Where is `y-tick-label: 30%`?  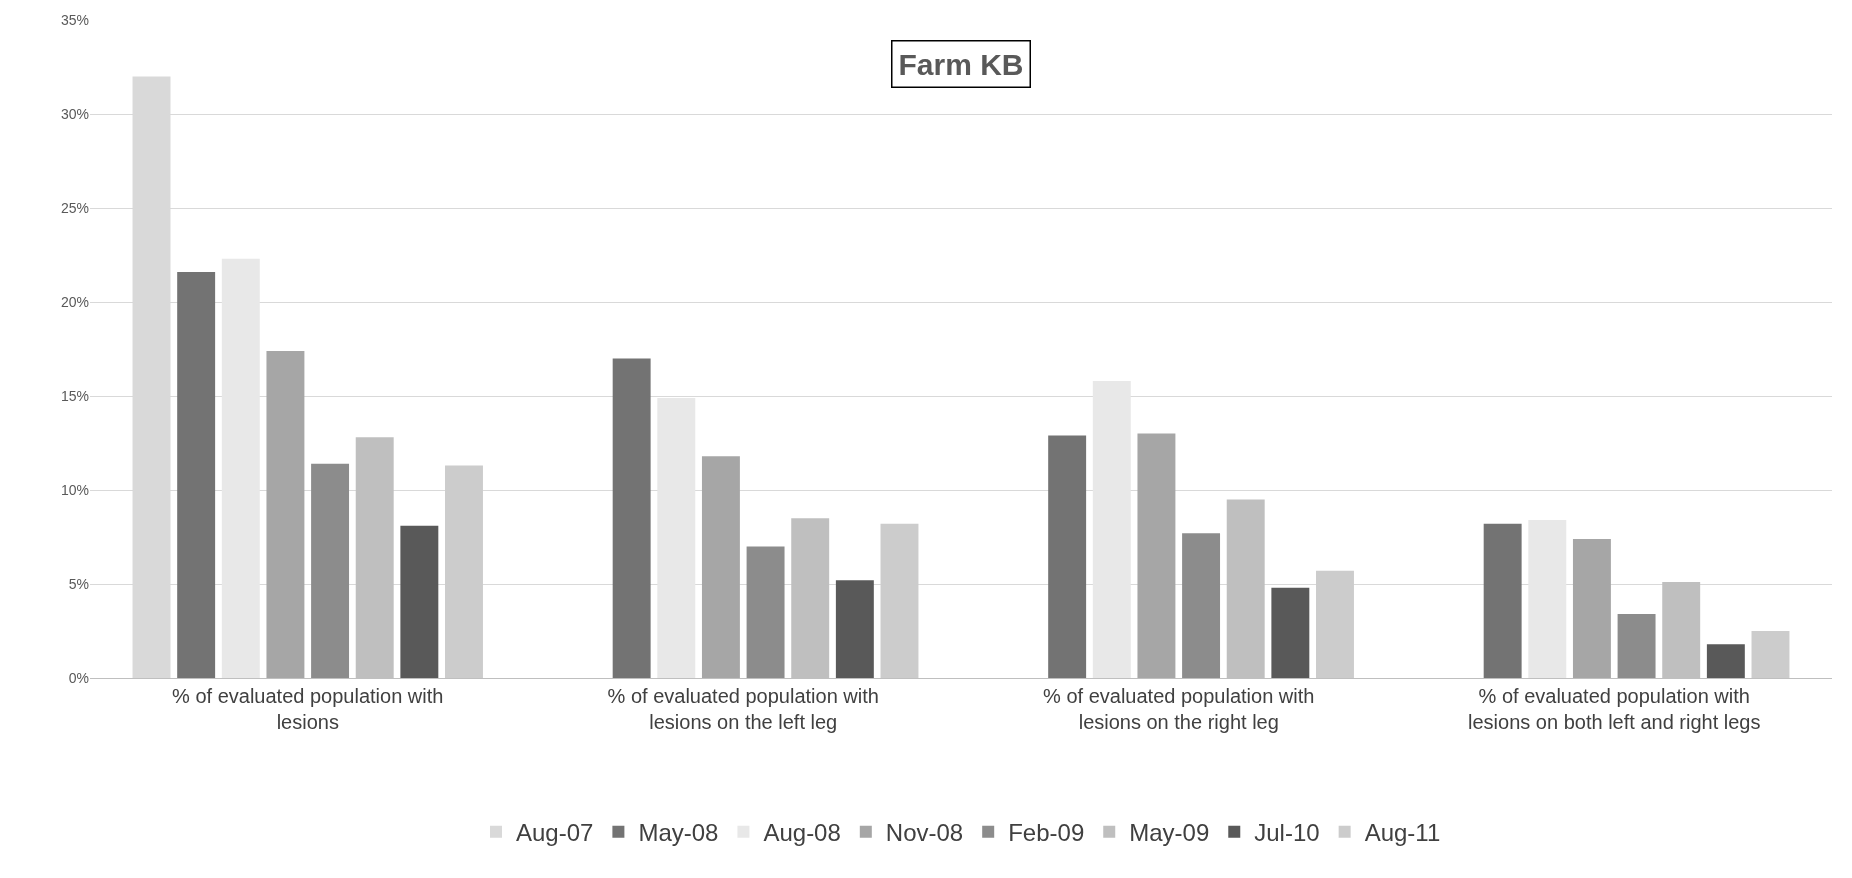 y-tick-label: 30% is located at coordinates (74, 113).